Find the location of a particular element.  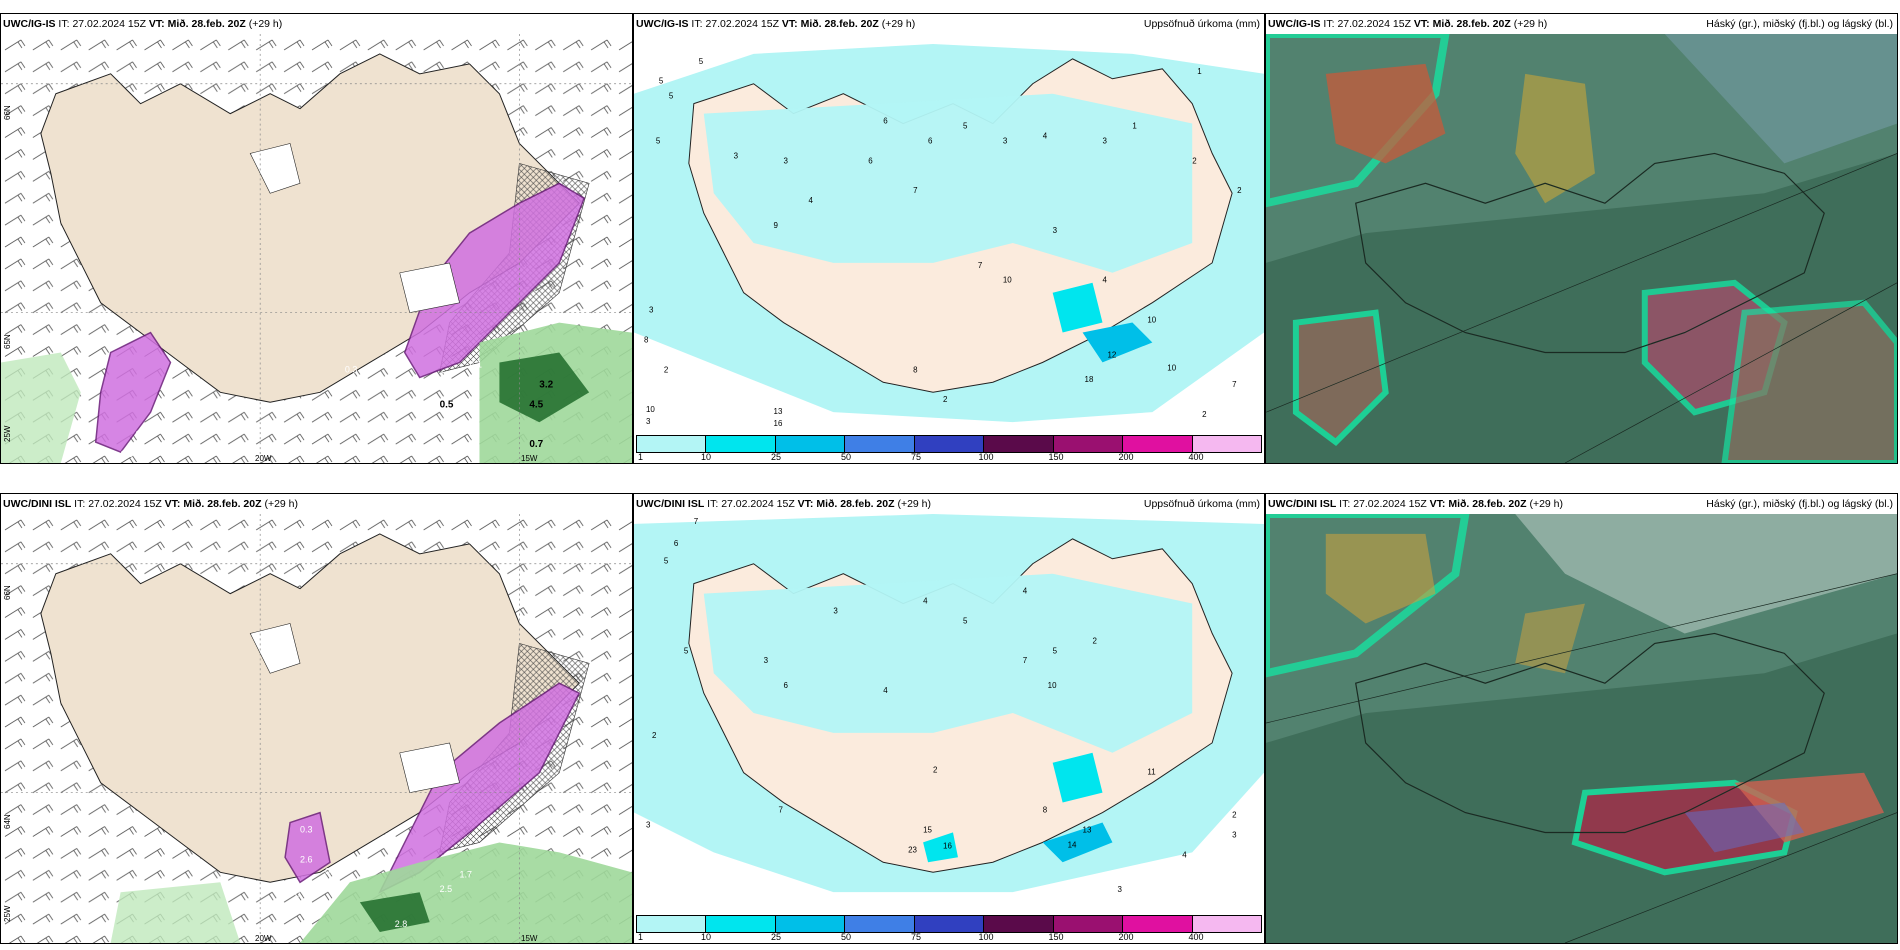

precip-value: 12 is located at coordinates (1111, 354).